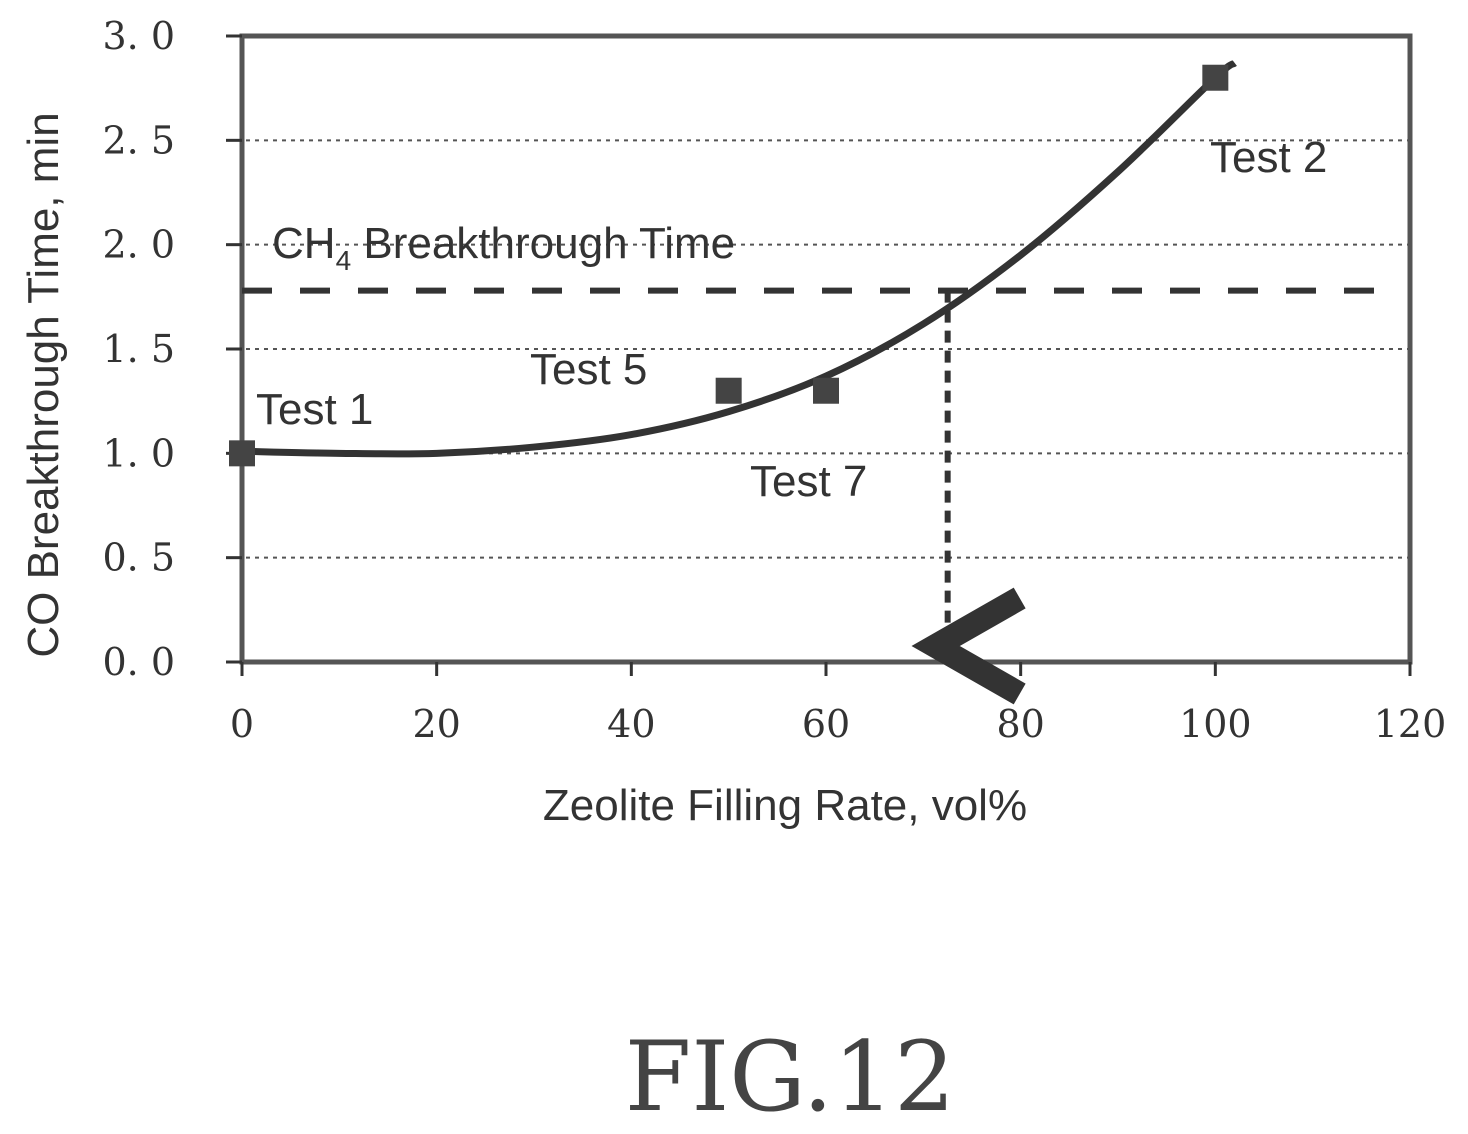  I want to click on point-label-test2: Test 2, so click(1268, 157).